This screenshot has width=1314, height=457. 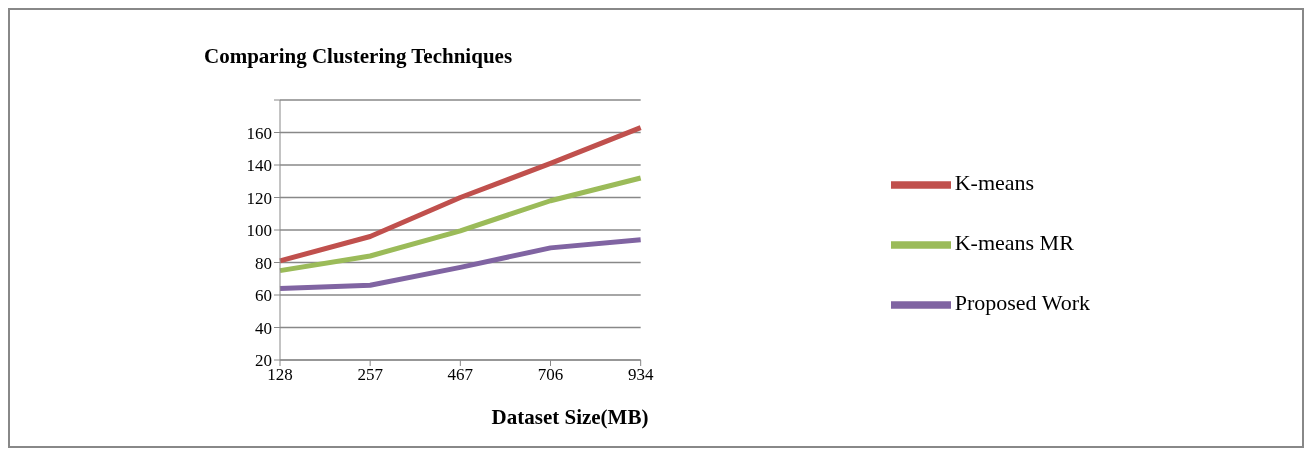 What do you see at coordinates (280, 375) in the screenshot?
I see `x-tick-label: 128` at bounding box center [280, 375].